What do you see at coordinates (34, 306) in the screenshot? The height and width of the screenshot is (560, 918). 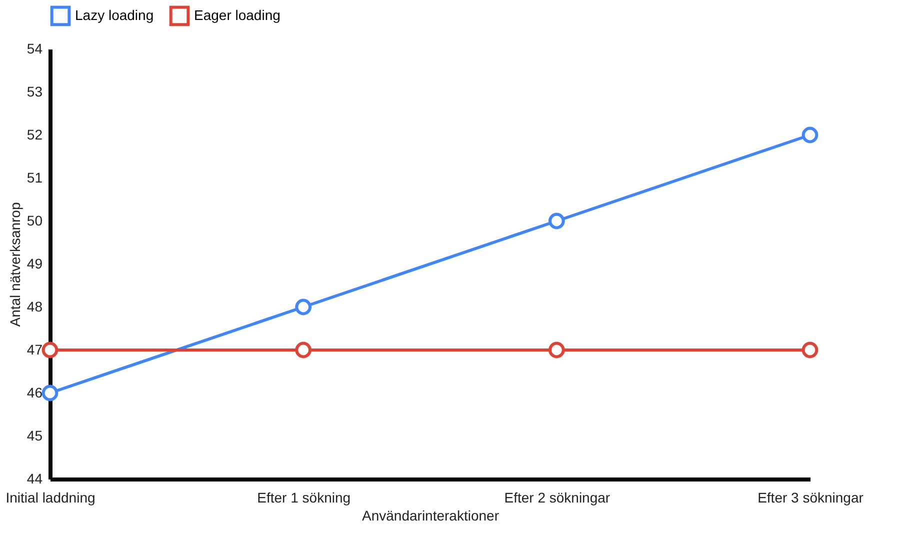 I see `y-tick-label: 48` at bounding box center [34, 306].